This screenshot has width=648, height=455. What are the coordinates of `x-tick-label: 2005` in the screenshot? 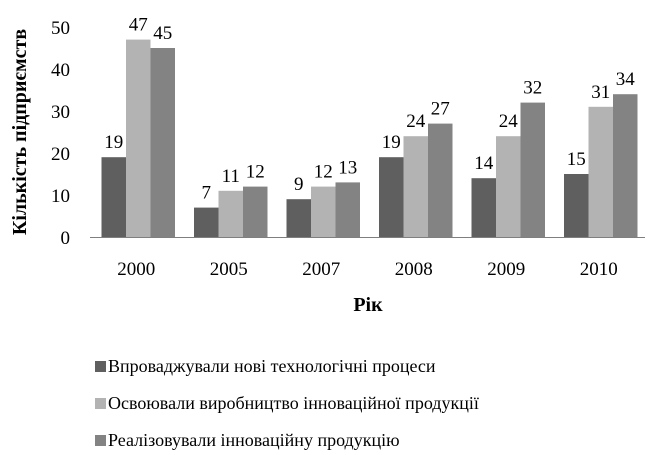 It's located at (229, 269).